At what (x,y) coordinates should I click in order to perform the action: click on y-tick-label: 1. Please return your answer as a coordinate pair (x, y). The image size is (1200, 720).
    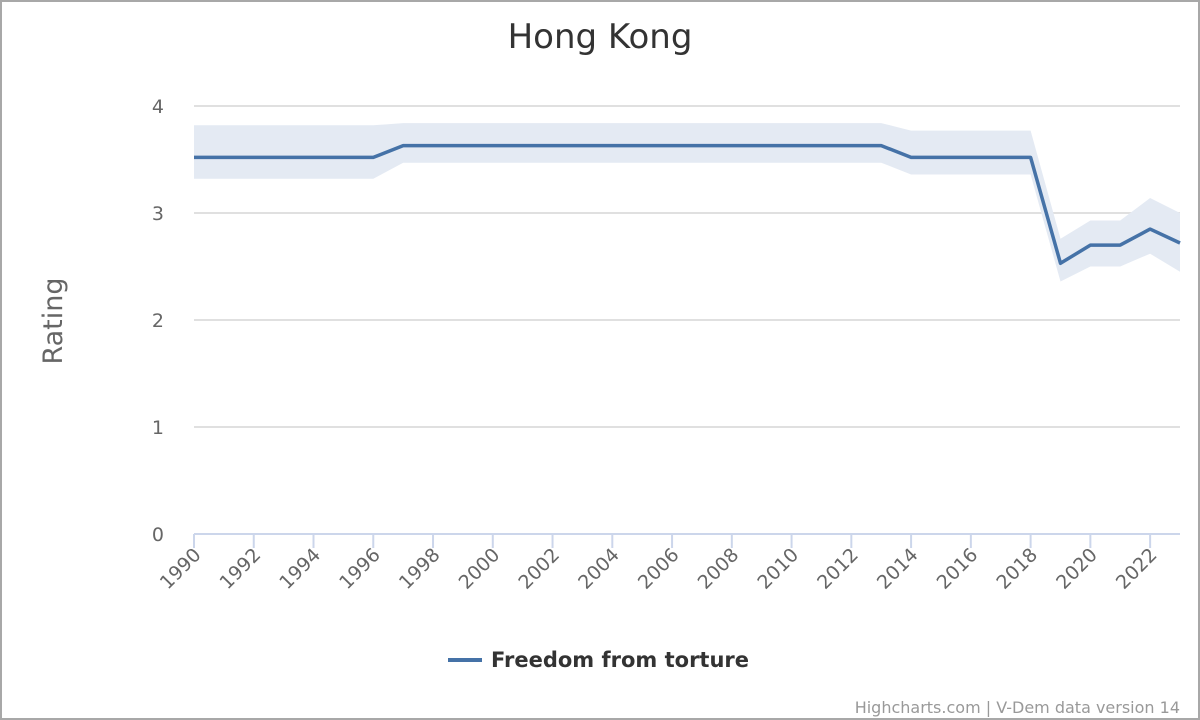
    Looking at the image, I should click on (158, 428).